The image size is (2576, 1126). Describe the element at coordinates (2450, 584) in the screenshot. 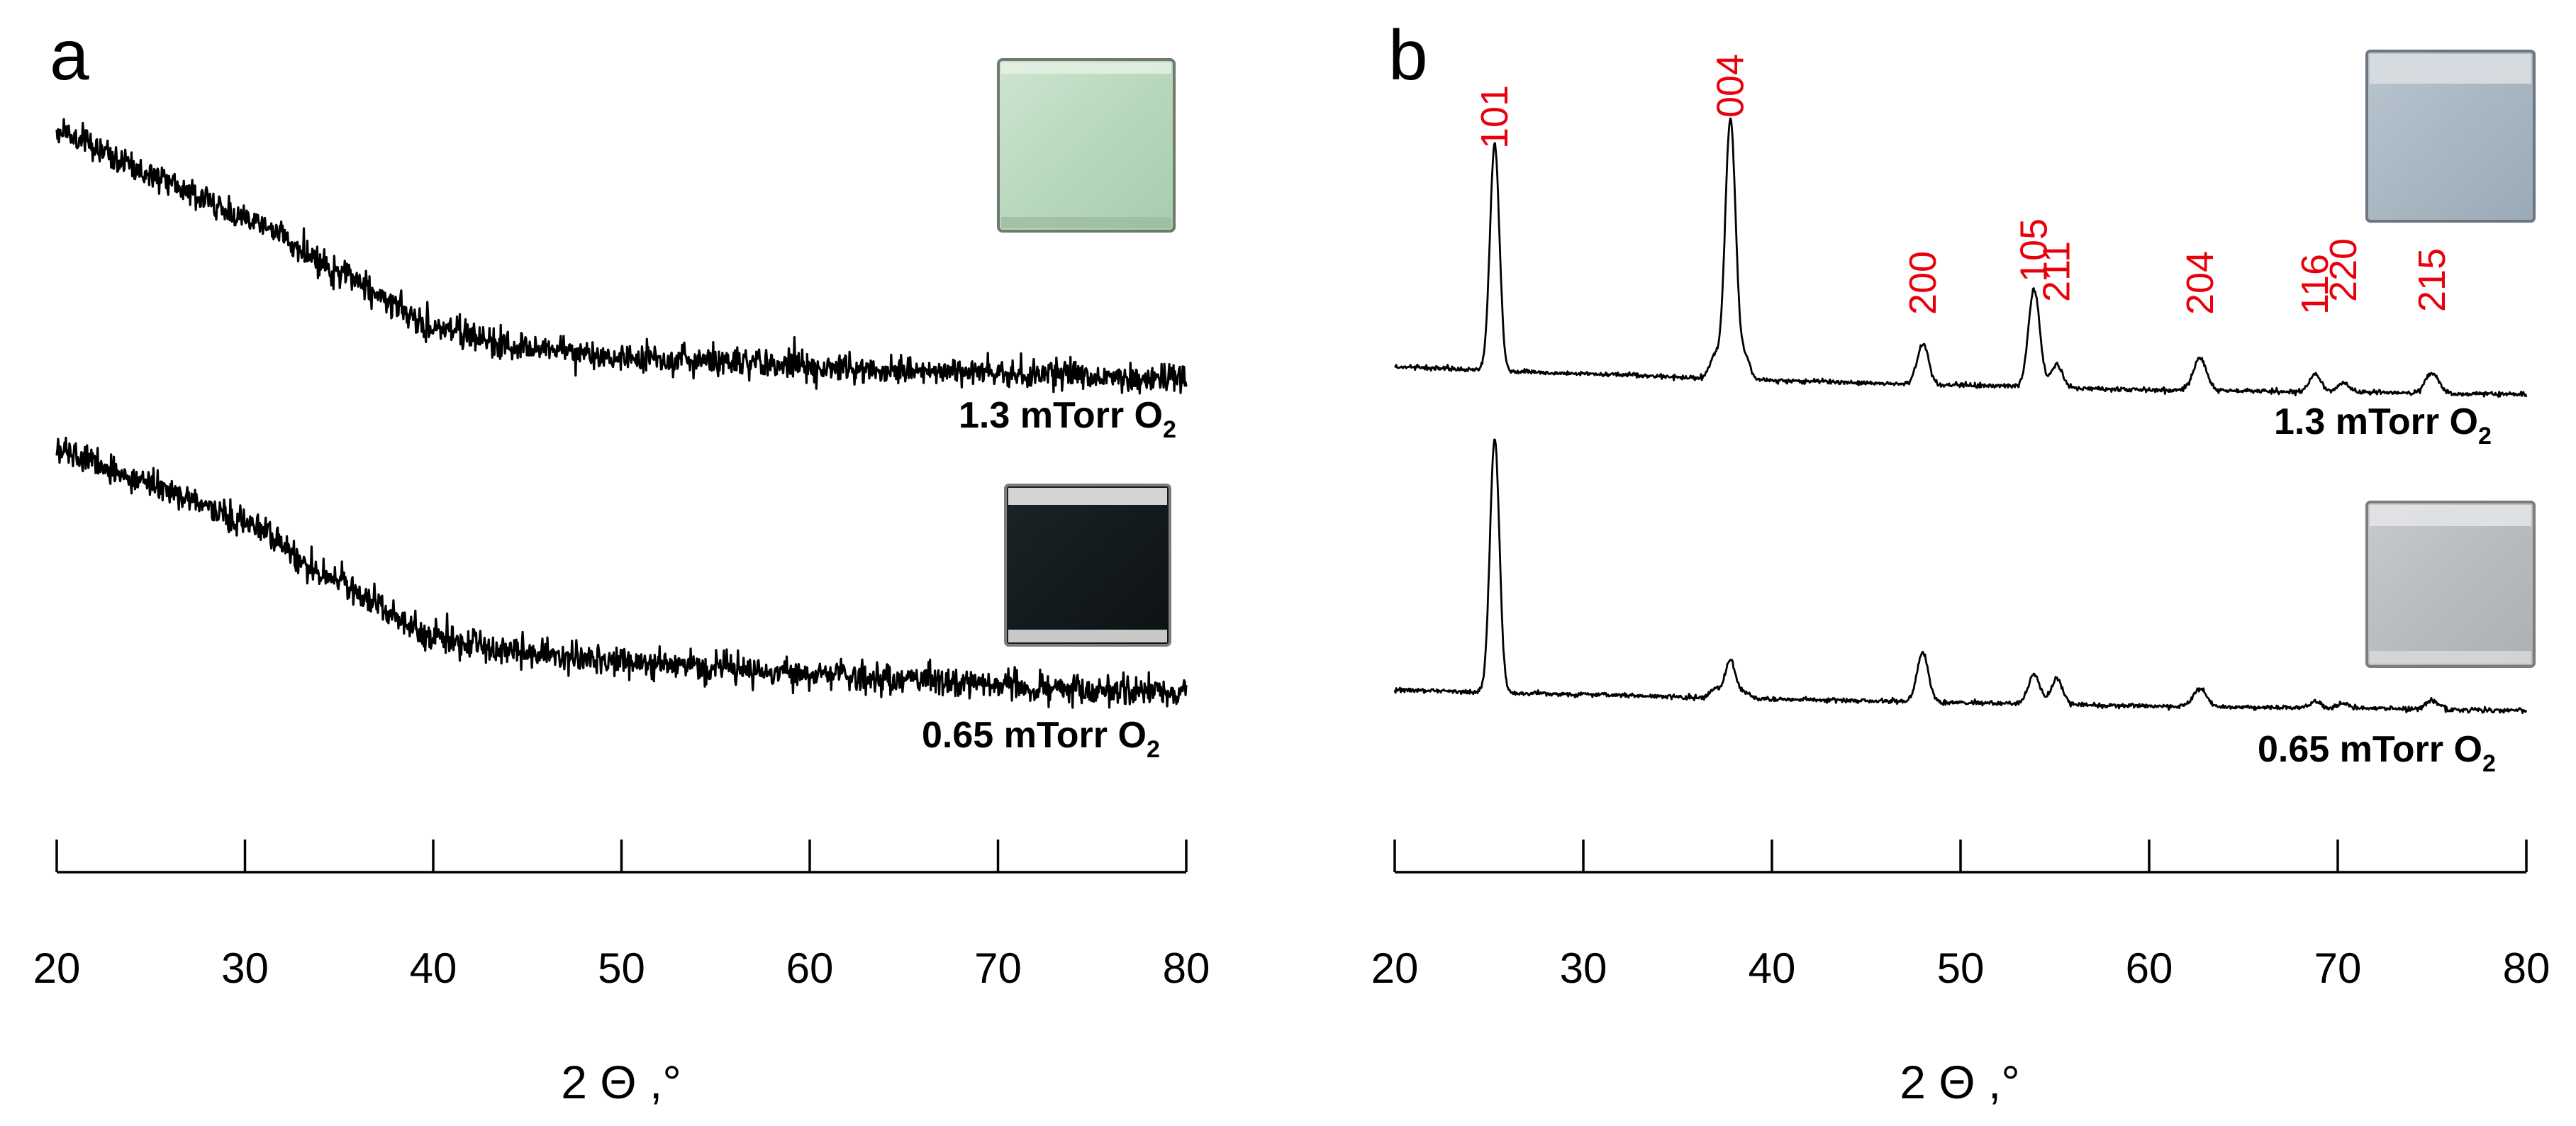

I see `panel-b-sample-photo-gray` at that location.